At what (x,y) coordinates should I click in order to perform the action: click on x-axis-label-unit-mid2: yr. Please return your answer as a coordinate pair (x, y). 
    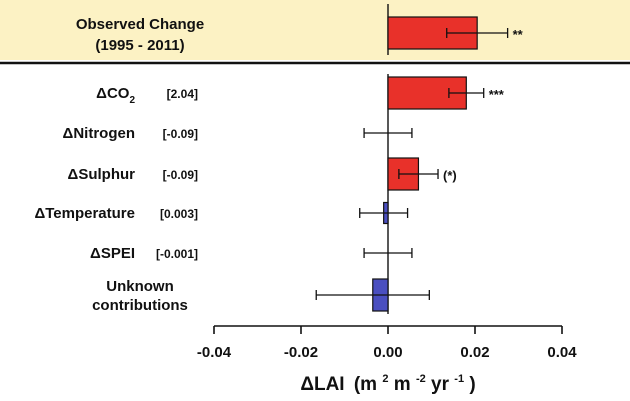
    Looking at the image, I should click on (440, 384).